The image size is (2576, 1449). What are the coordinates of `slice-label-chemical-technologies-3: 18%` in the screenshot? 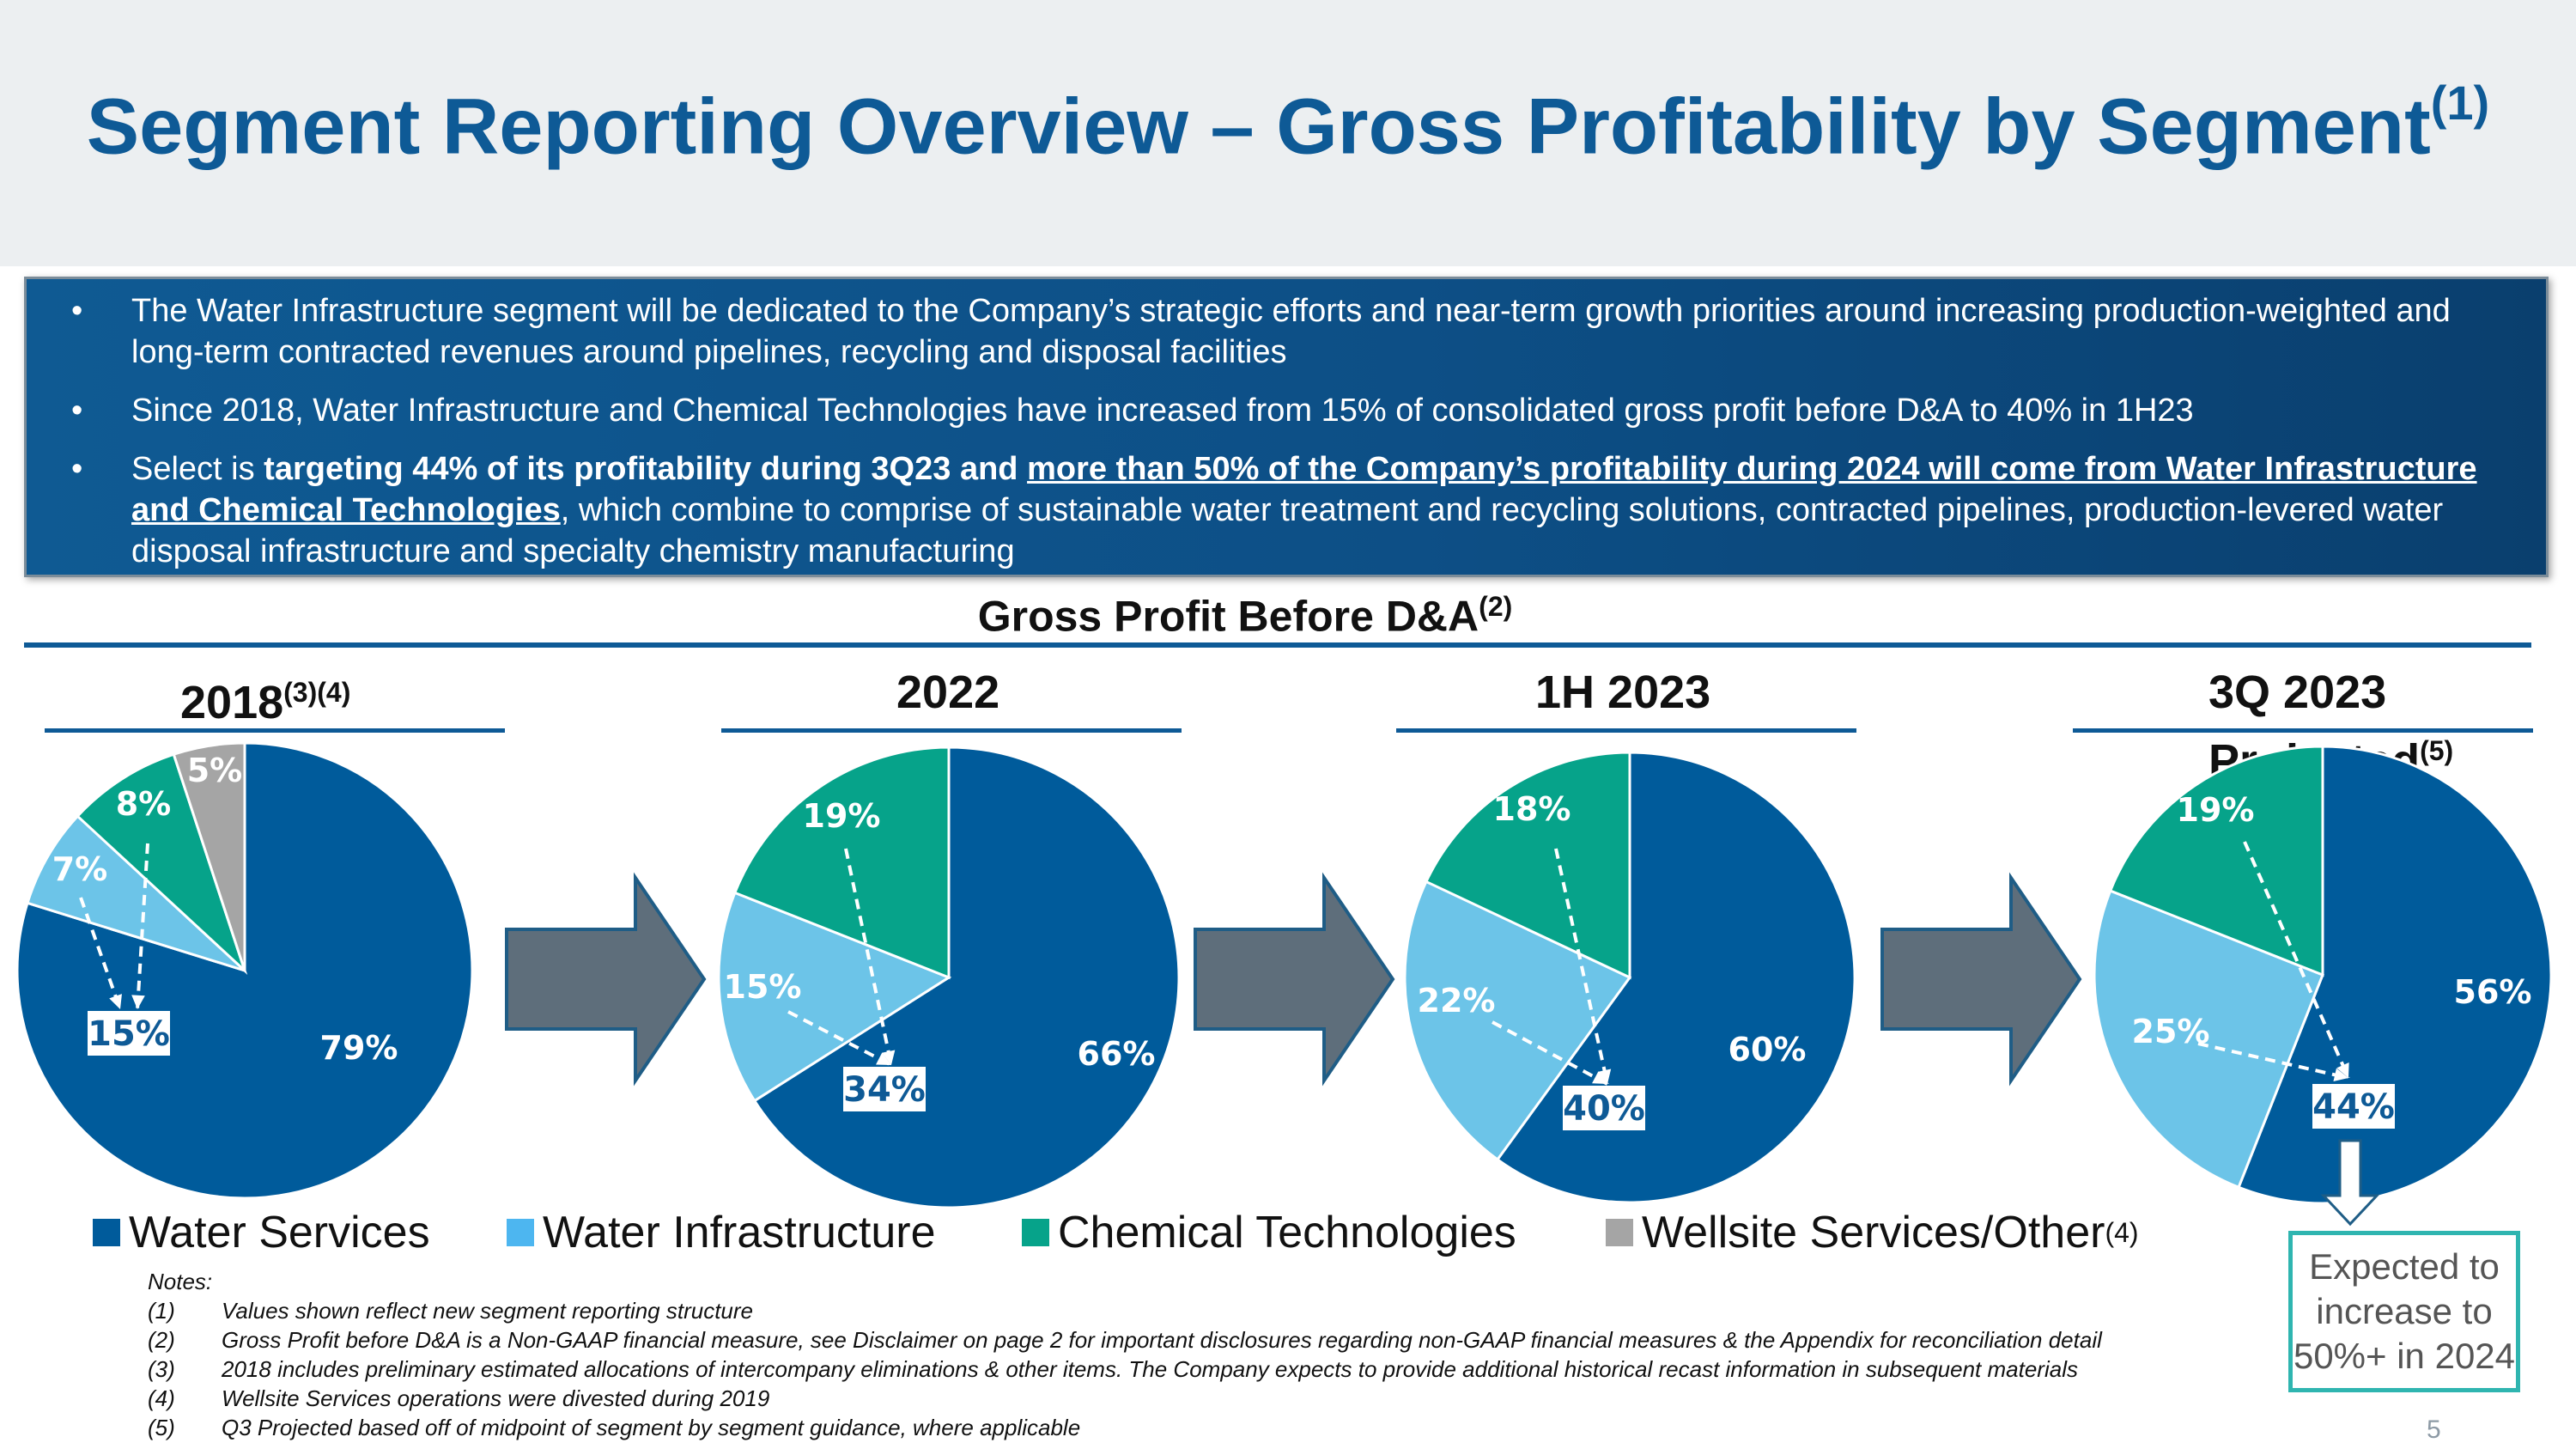 It's located at (1532, 809).